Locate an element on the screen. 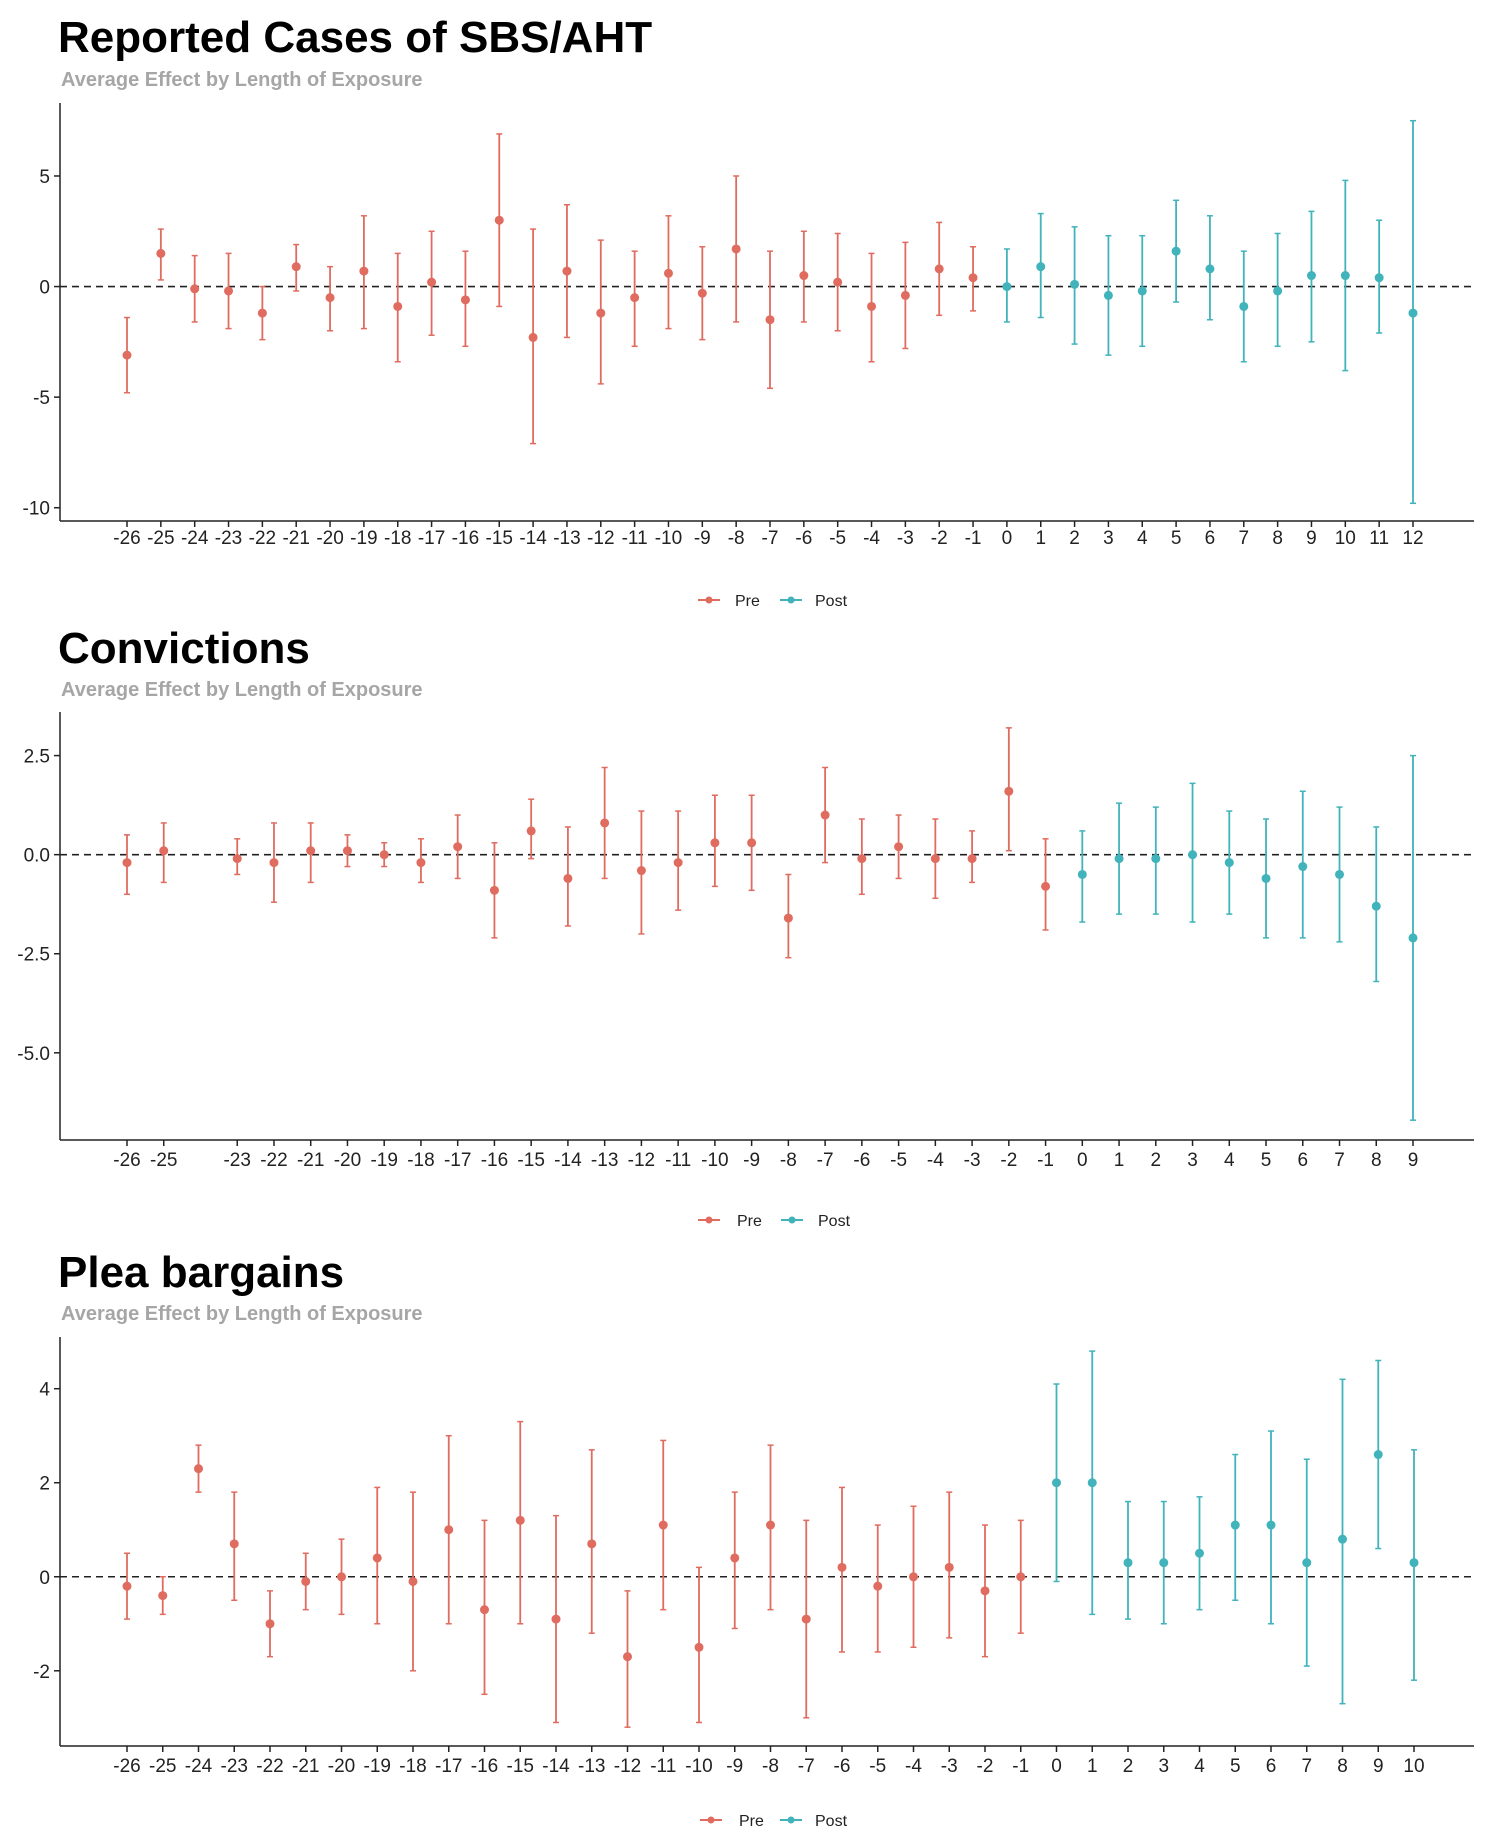 The image size is (1495, 1836). chart-title: Plea bargains is located at coordinates (201, 1272).